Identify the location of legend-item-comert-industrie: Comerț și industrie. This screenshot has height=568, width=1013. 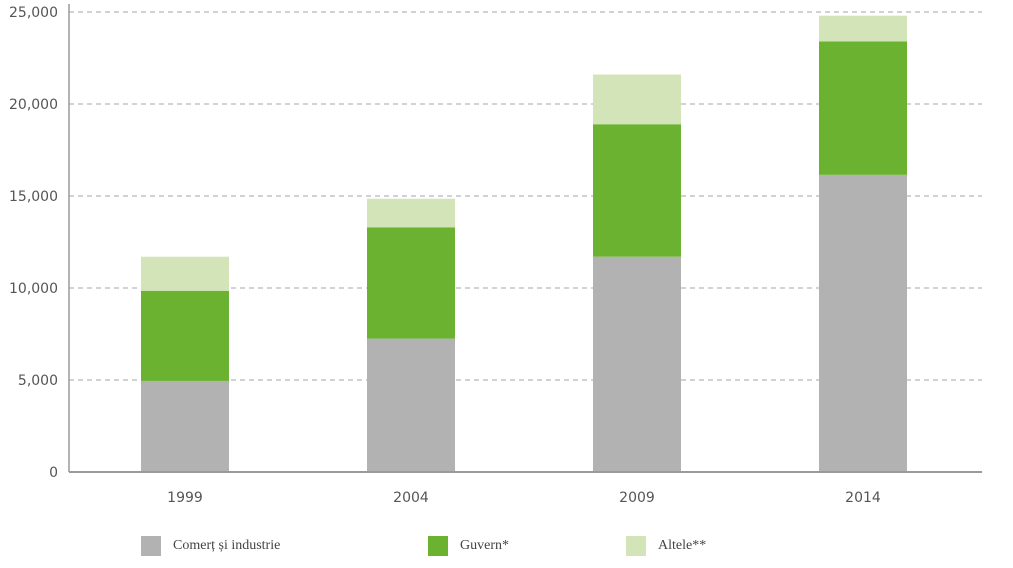
(210, 546).